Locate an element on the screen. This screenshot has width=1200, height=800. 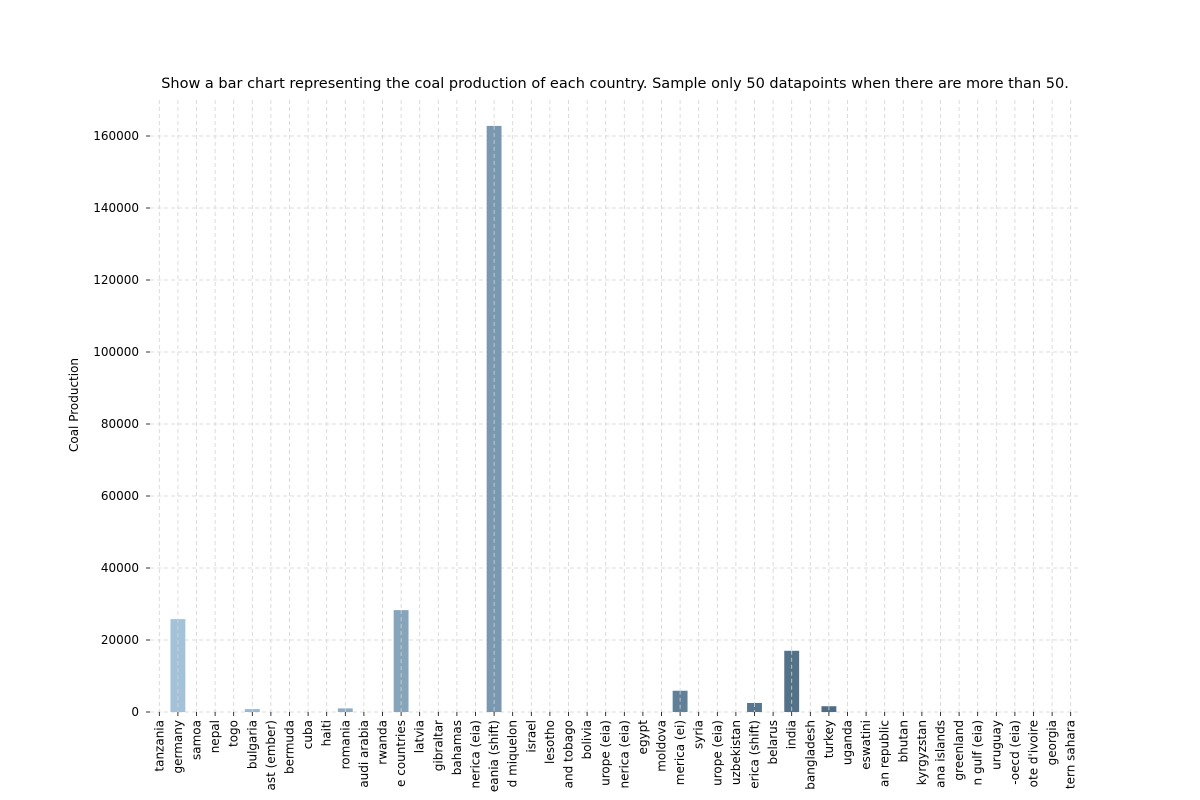
x-tick-label: audi arabia is located at coordinates (364, 754).